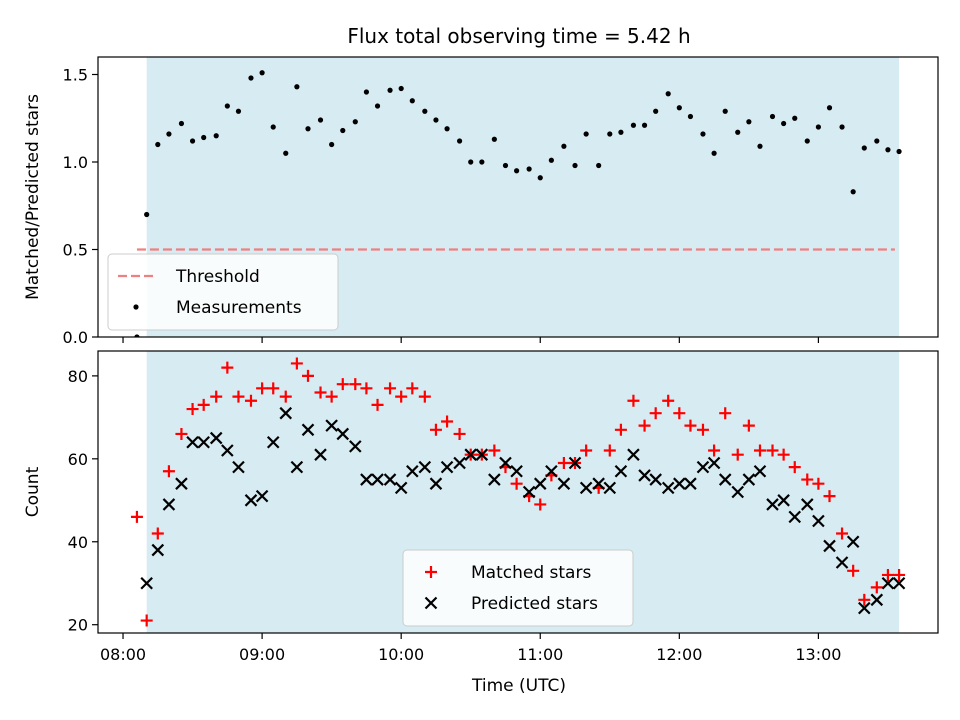 The image size is (960, 720). I want to click on legend: Matched stars Predicted stars, so click(518, 588).